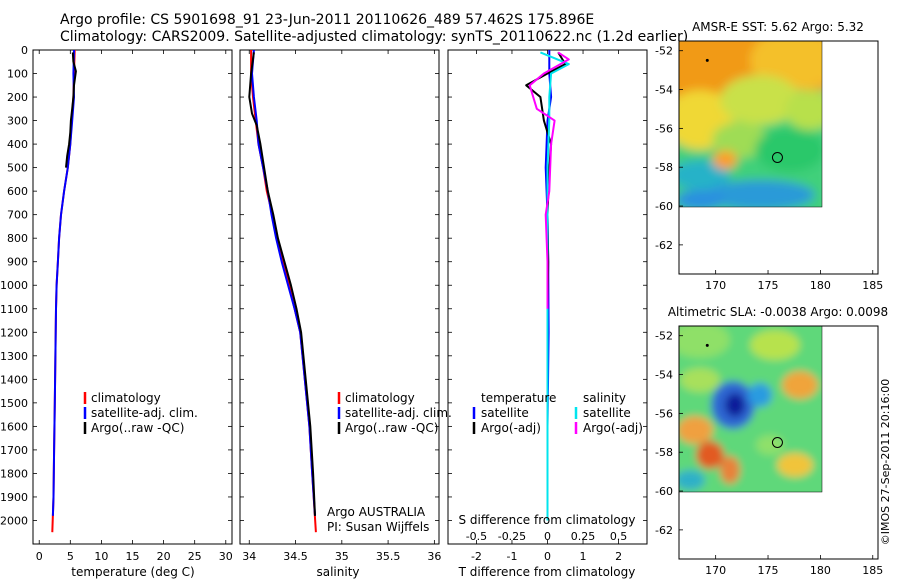 This screenshot has width=900, height=580. What do you see at coordinates (547, 536) in the screenshot?
I see `s-tick-label: 0` at bounding box center [547, 536].